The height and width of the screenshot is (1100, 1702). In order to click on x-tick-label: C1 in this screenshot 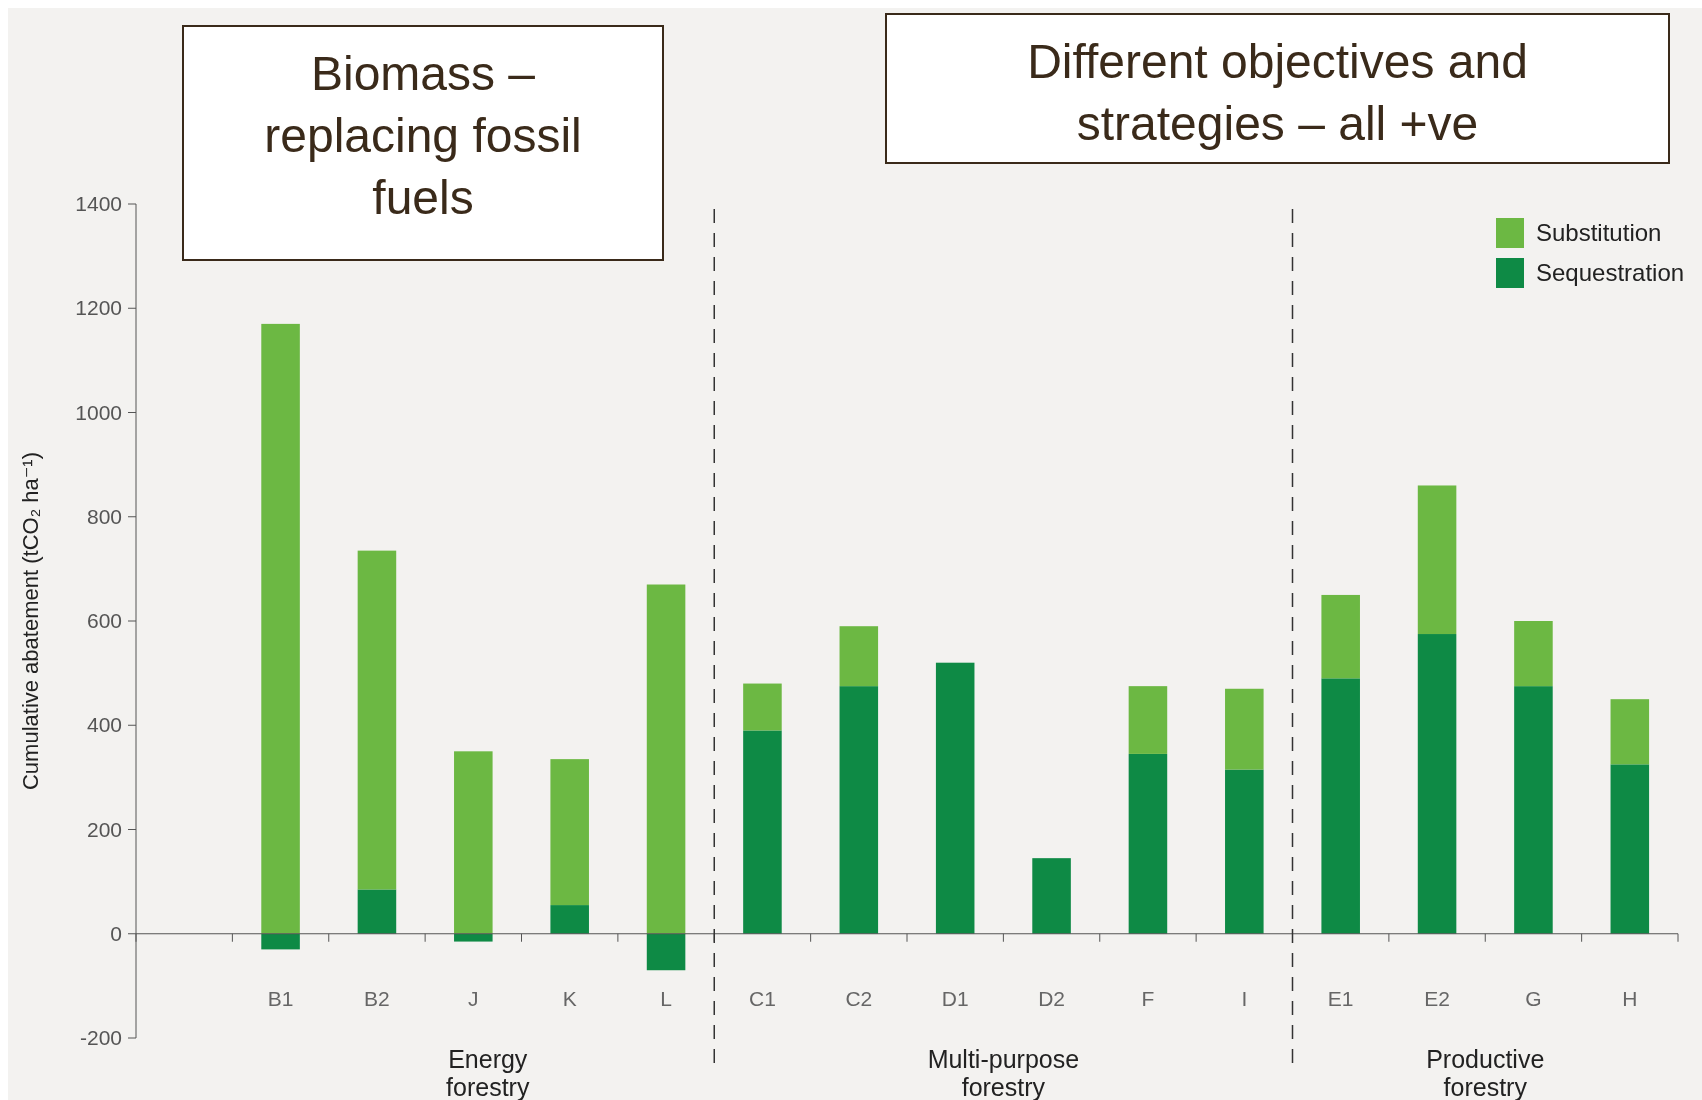, I will do `click(762, 998)`.